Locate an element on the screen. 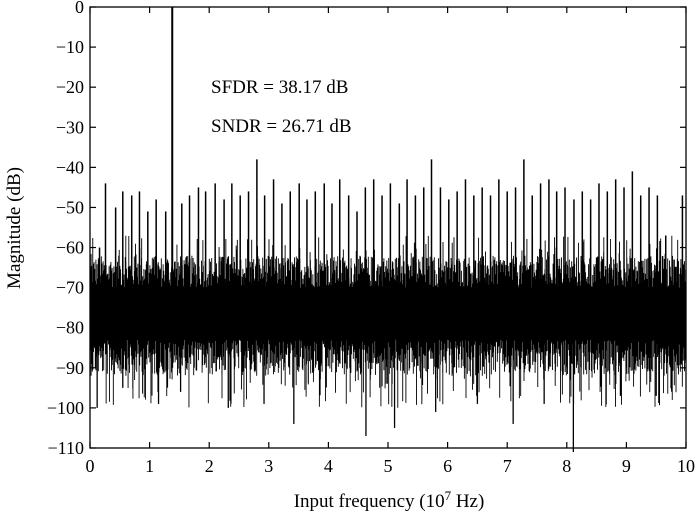 The height and width of the screenshot is (518, 700). y-tick-label: −110 is located at coordinates (66, 448).